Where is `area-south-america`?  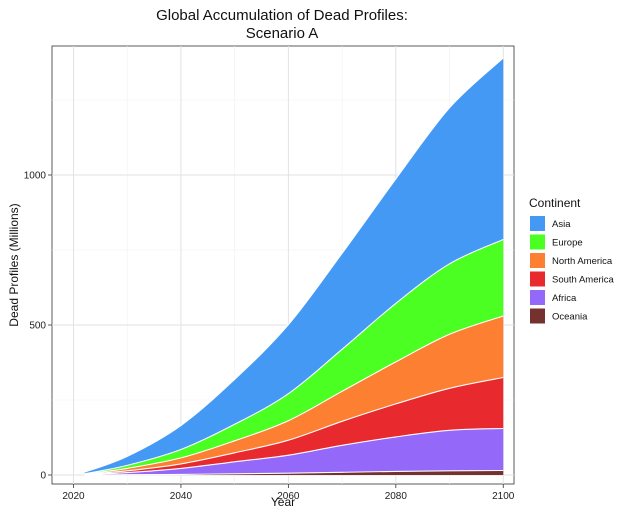
area-south-america is located at coordinates (294, 426).